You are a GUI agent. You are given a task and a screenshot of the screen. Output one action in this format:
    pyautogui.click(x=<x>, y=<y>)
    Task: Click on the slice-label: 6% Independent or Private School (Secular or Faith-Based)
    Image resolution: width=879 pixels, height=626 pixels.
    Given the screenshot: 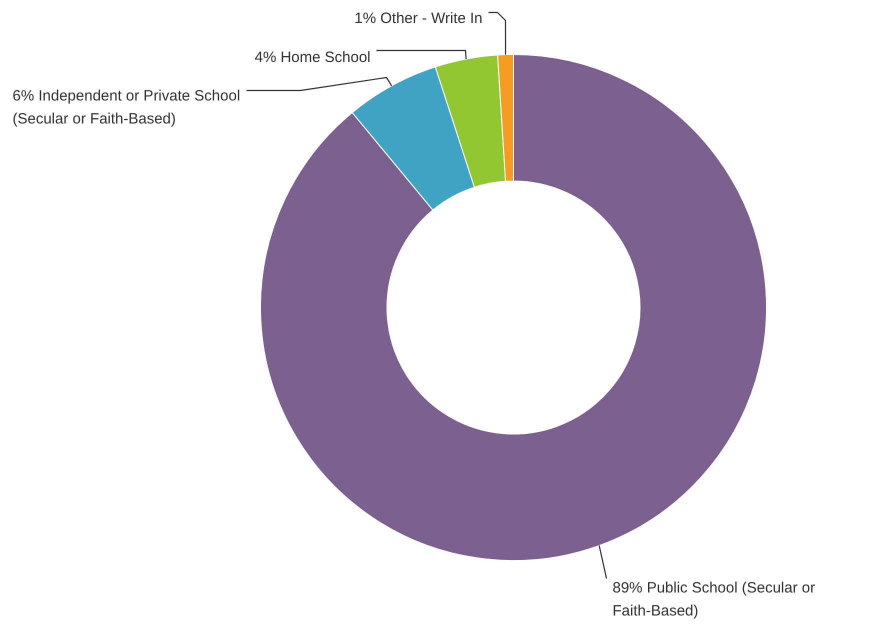 What is the action you would take?
    pyautogui.click(x=126, y=108)
    